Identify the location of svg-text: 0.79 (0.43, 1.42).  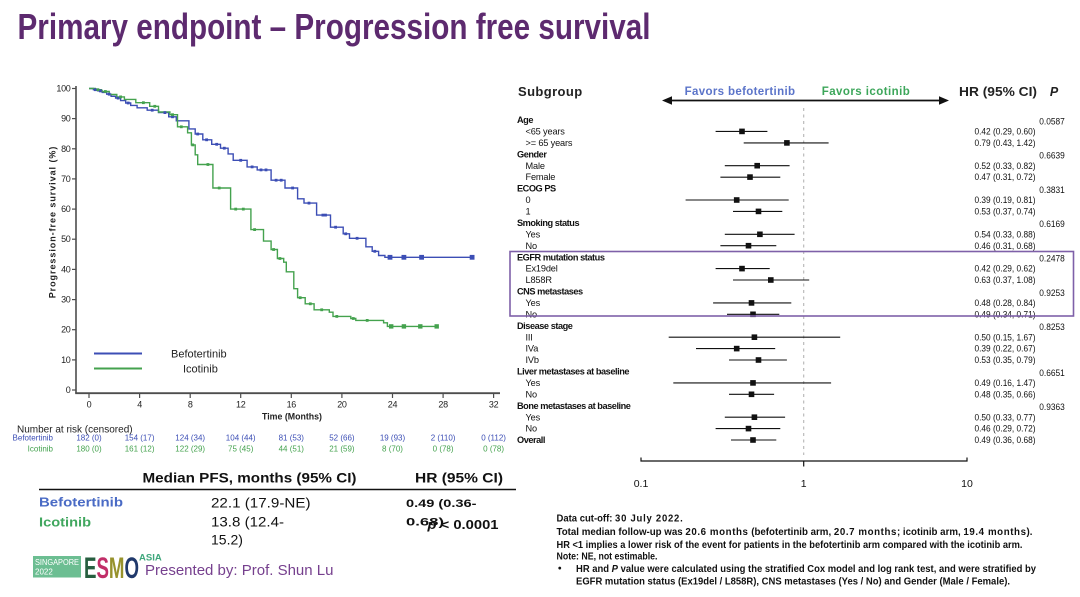
(1005, 143).